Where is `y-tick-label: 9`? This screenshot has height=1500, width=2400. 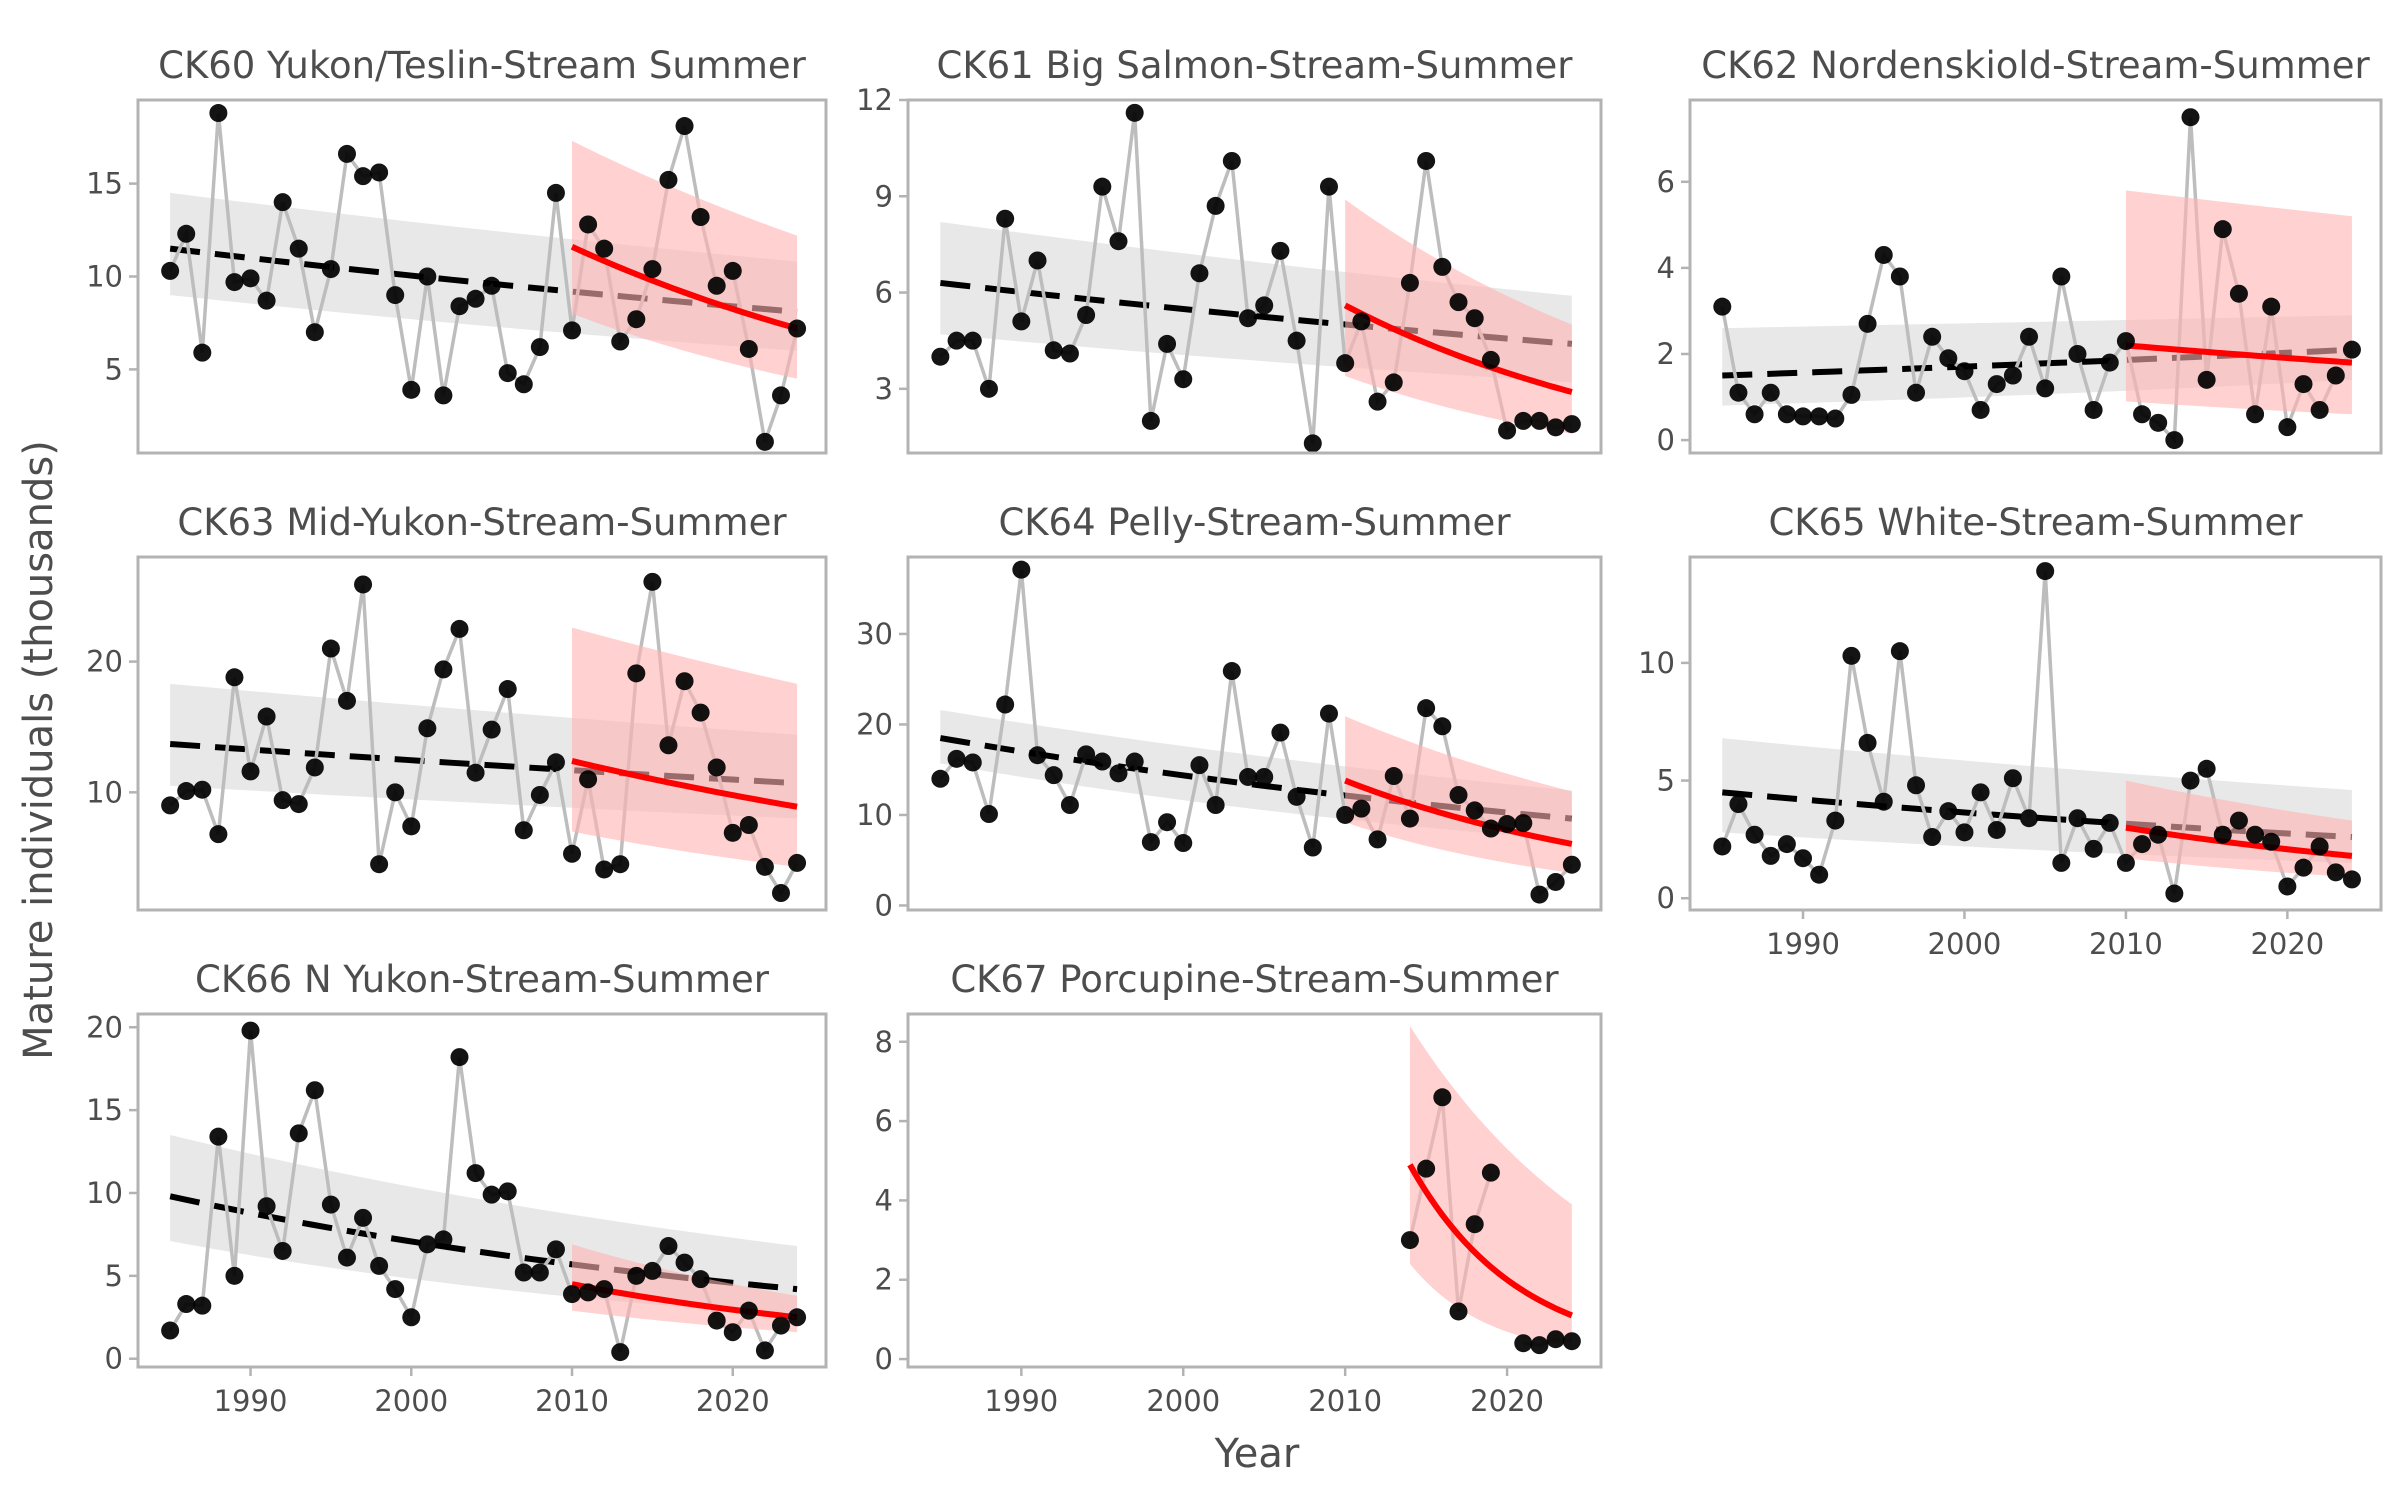 y-tick-label: 9 is located at coordinates (884, 196).